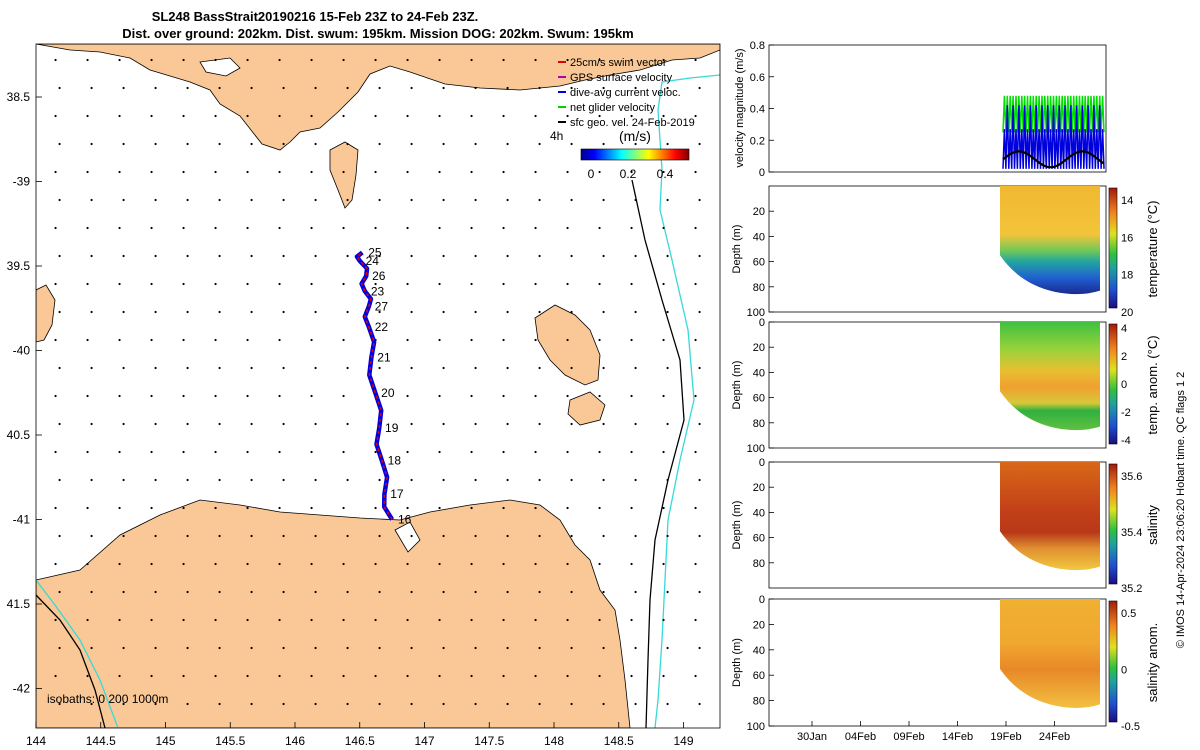  What do you see at coordinates (759, 539) in the screenshot?
I see `section-ytick-label: 60` at bounding box center [759, 539].